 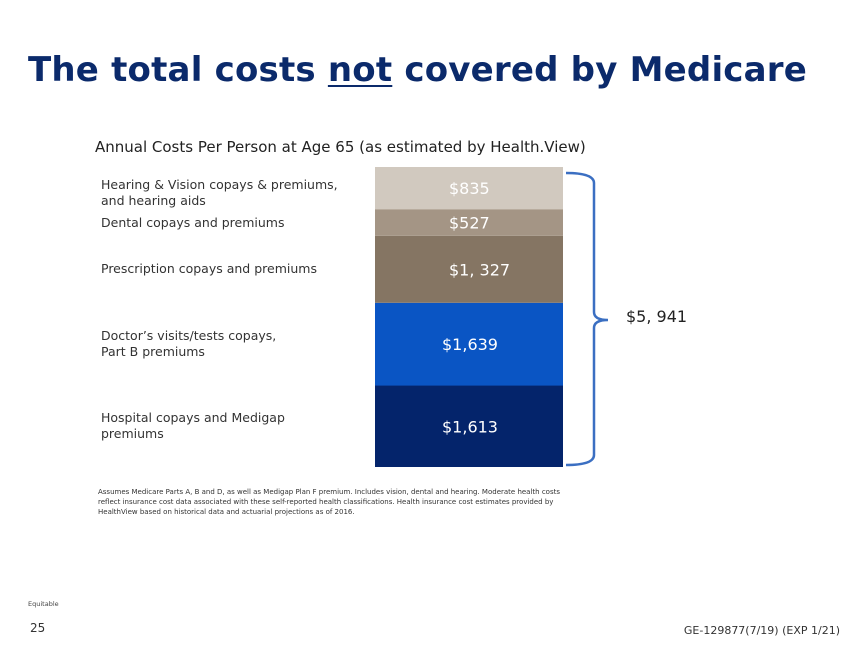 I want to click on category-label-2: Prescription copays and premiums, so click(x=226, y=269).